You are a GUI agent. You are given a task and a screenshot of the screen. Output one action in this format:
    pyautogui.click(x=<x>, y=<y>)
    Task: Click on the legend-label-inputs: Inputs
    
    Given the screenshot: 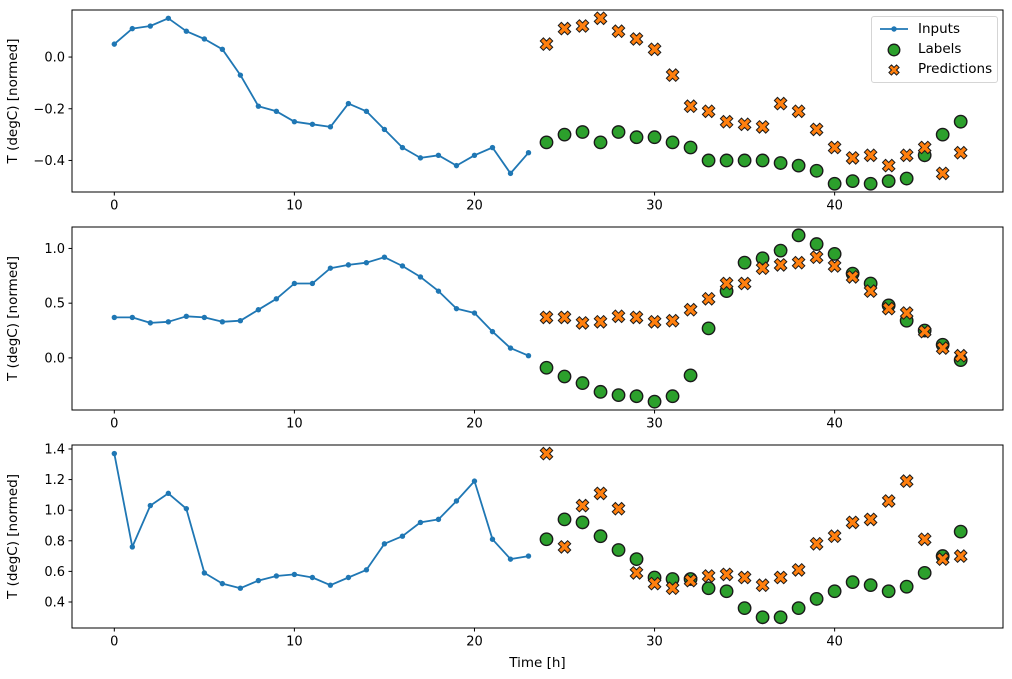 What is the action you would take?
    pyautogui.click(x=939, y=28)
    